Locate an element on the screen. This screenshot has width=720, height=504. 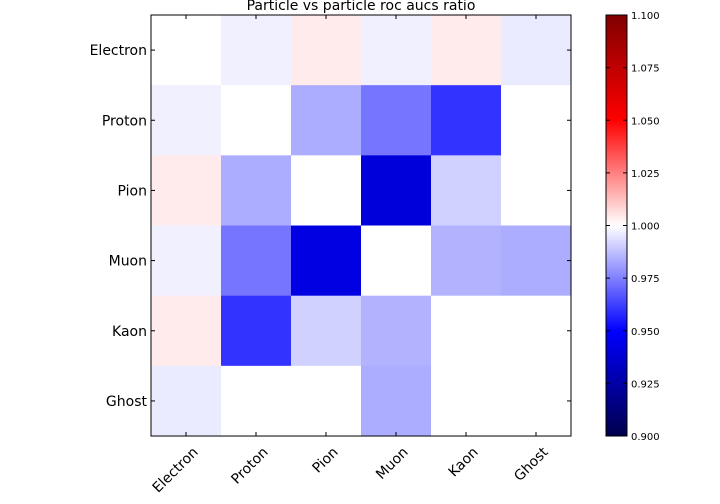
x-tick-label-muon: Muon is located at coordinates (392, 463).